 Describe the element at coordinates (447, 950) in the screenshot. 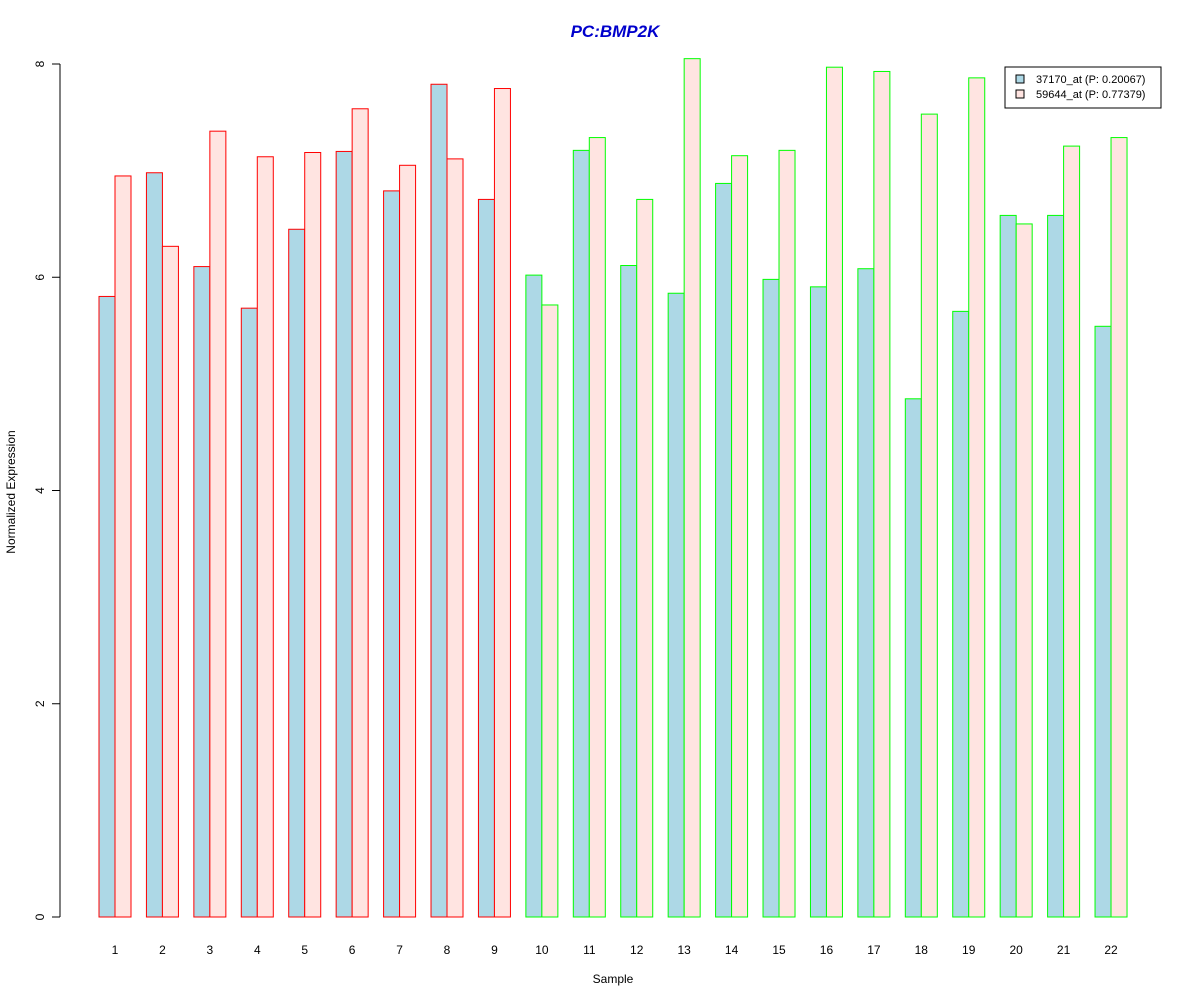

I see `x-tick-label: 8` at that location.